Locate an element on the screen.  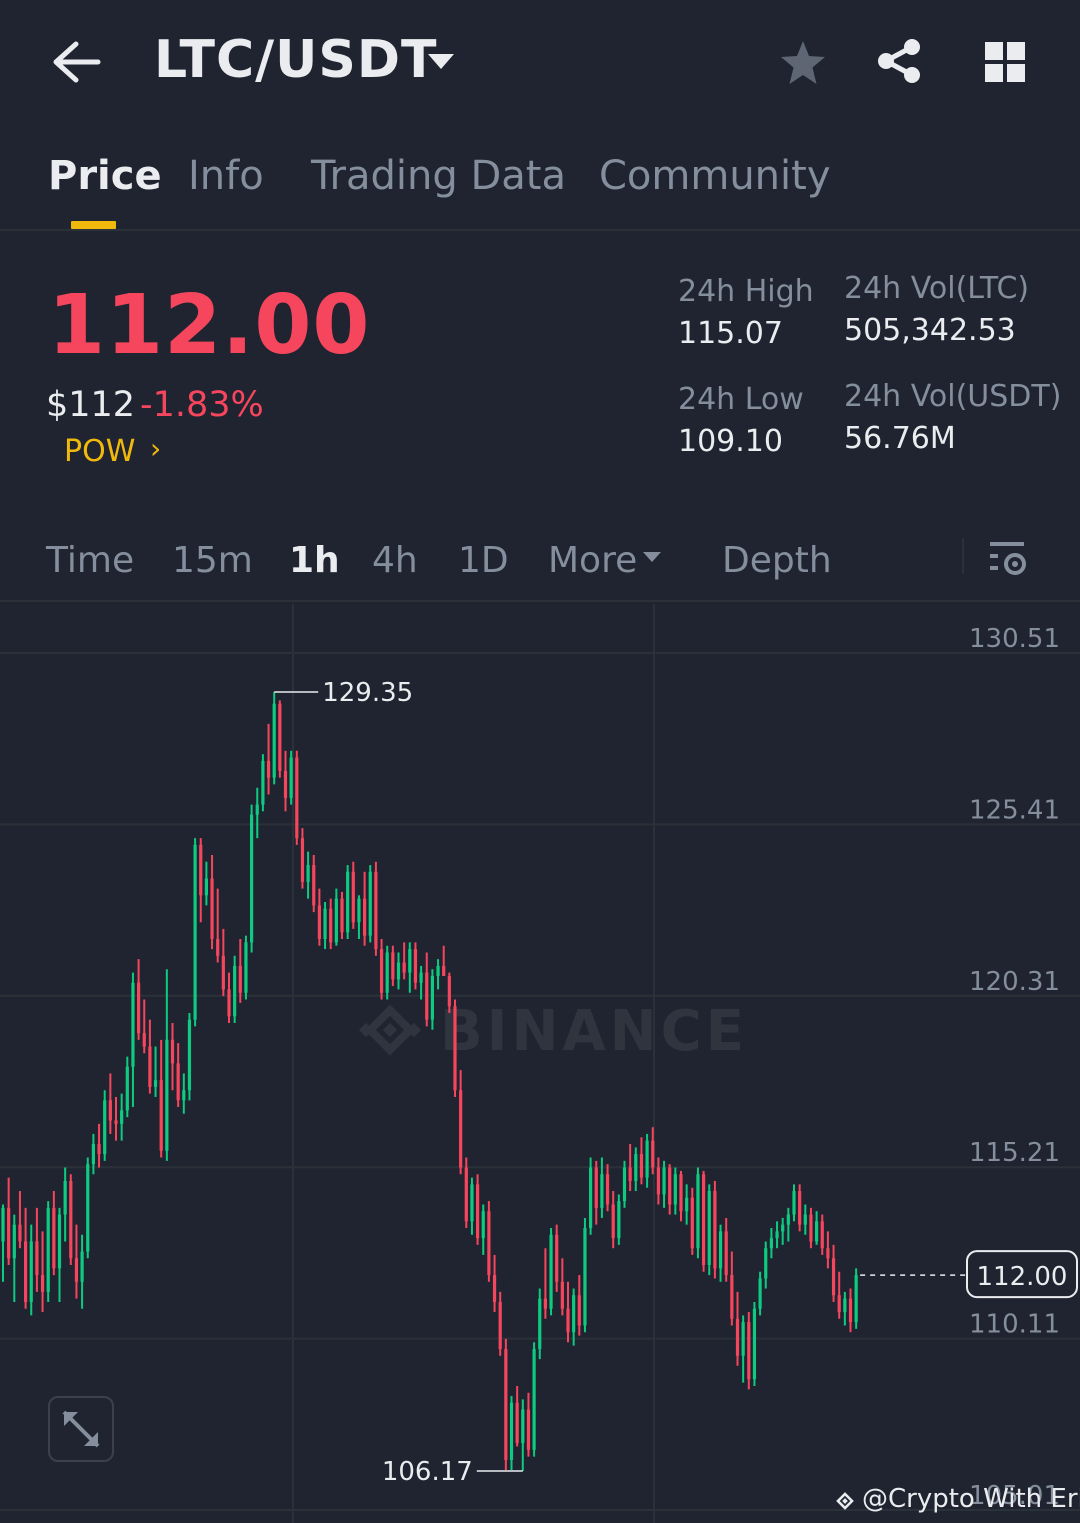
low-label: 24h Low is located at coordinates (741, 399).